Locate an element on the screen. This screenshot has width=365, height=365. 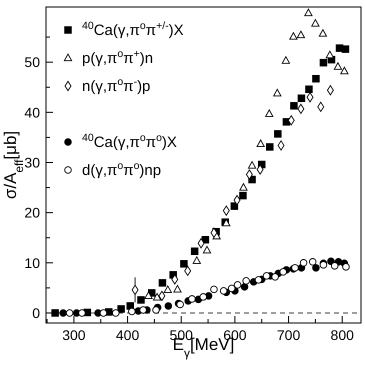
x-tick-label: 400 is located at coordinates (128, 335).